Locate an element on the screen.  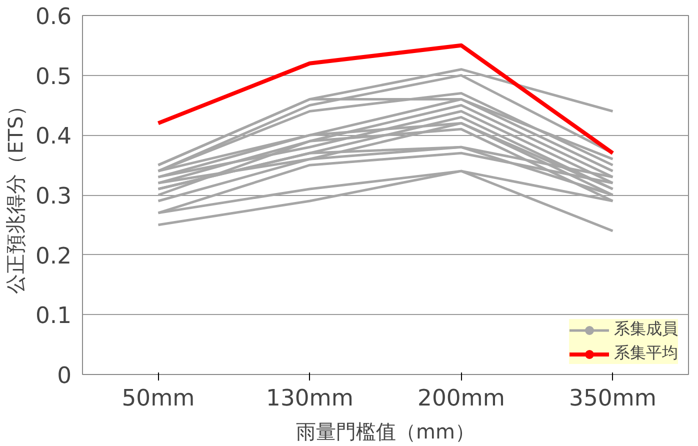
y-tick-label: 0.6 is located at coordinates (53, 17).